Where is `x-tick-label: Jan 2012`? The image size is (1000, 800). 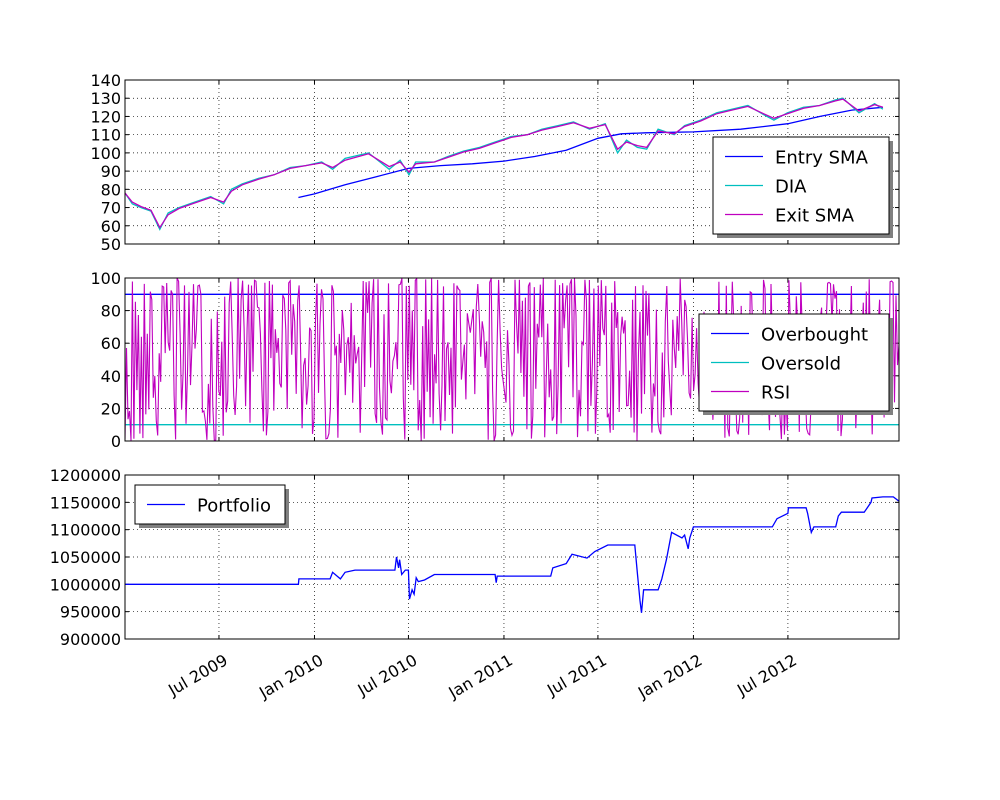
x-tick-label: Jan 2012 is located at coordinates (669, 676).